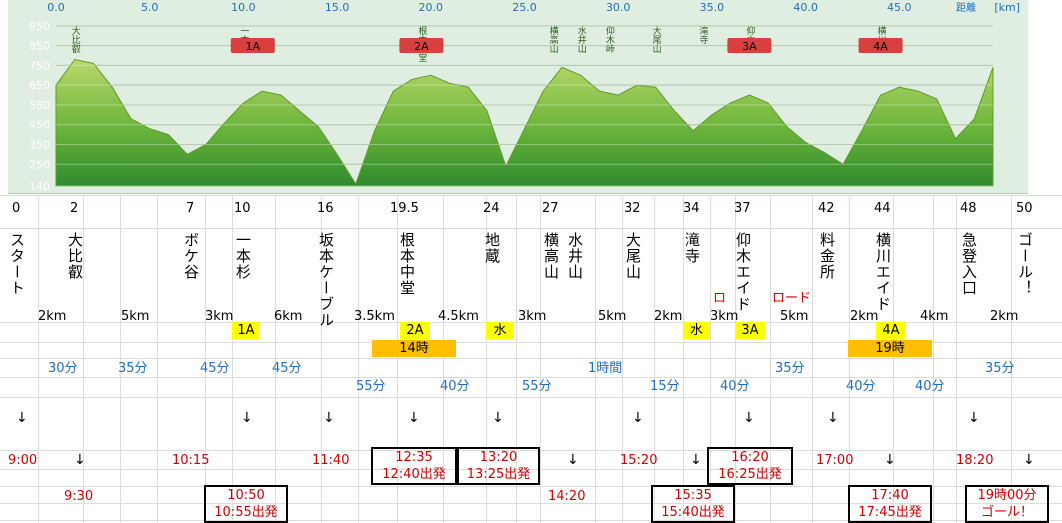 The image size is (1062, 523). I want to click on y-tick-label: 650, so click(39, 85).